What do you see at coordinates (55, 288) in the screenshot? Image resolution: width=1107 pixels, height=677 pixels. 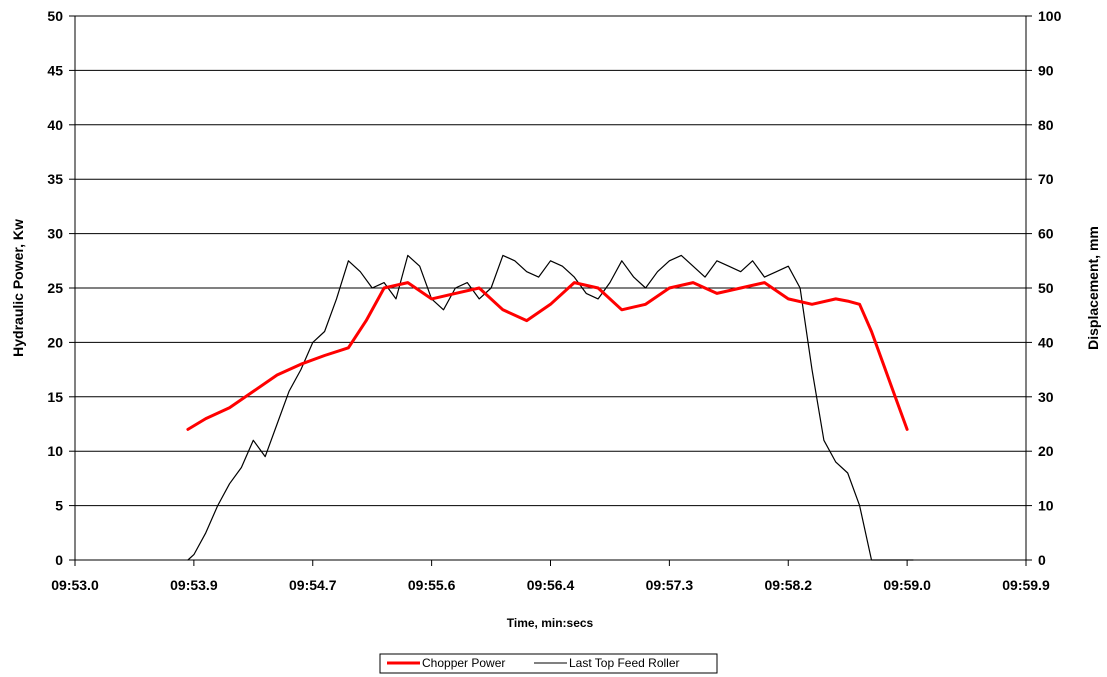 I see `y-tick-label: 25` at bounding box center [55, 288].